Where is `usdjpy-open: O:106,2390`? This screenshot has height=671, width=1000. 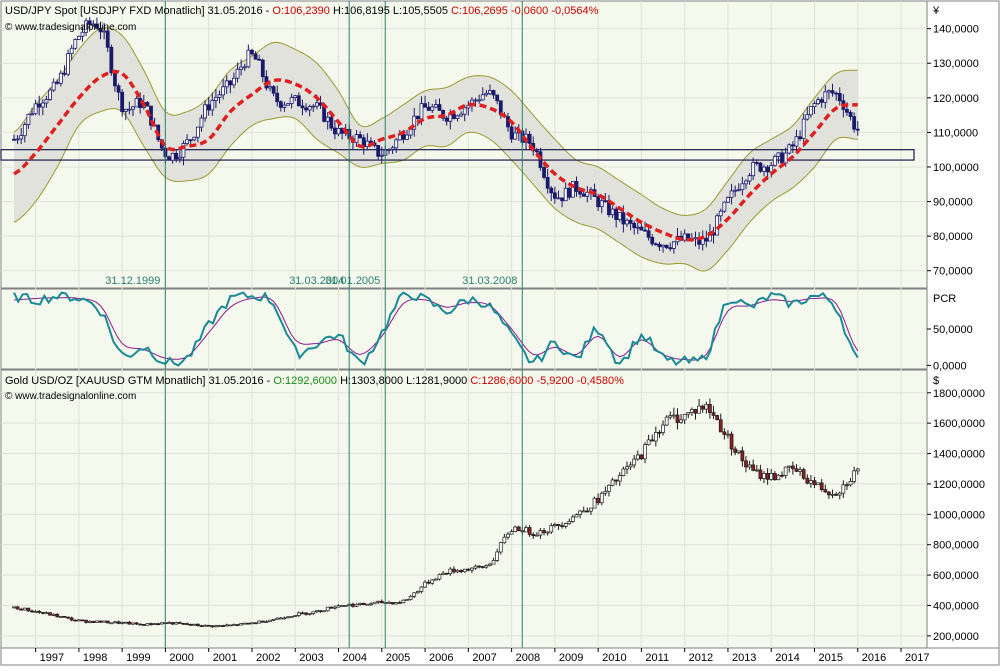 usdjpy-open: O:106,2390 is located at coordinates (301, 11).